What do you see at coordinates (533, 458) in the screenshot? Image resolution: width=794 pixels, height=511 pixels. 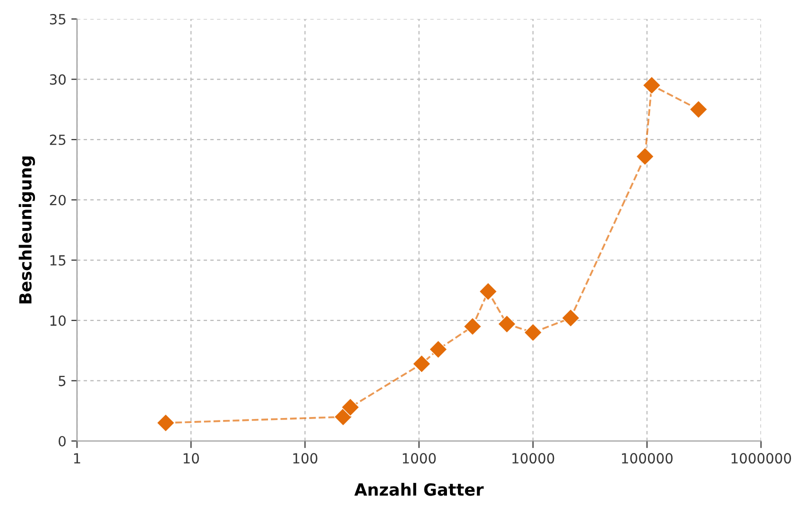 I see `x-tick-label: 10000` at bounding box center [533, 458].